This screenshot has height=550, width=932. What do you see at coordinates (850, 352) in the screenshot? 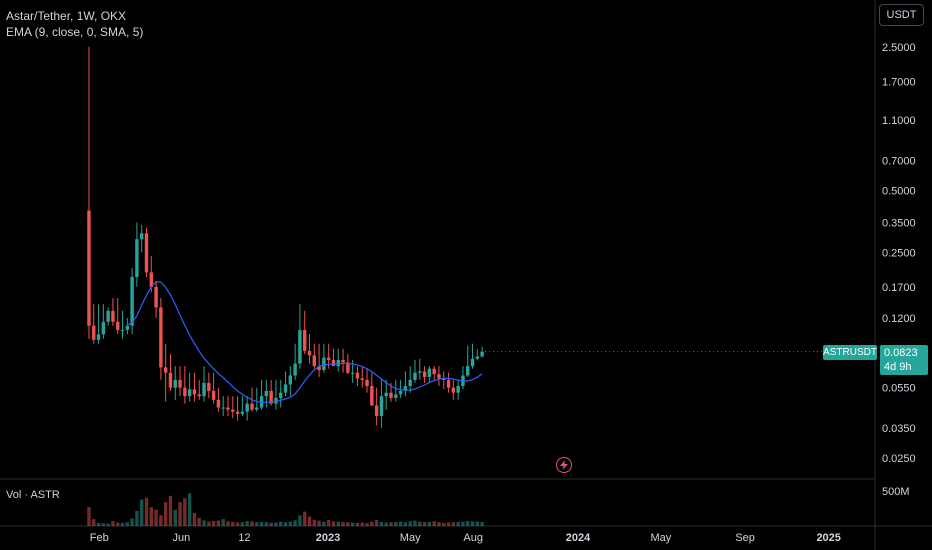
I see `symbol-tag: ASTRUSDT` at bounding box center [850, 352].